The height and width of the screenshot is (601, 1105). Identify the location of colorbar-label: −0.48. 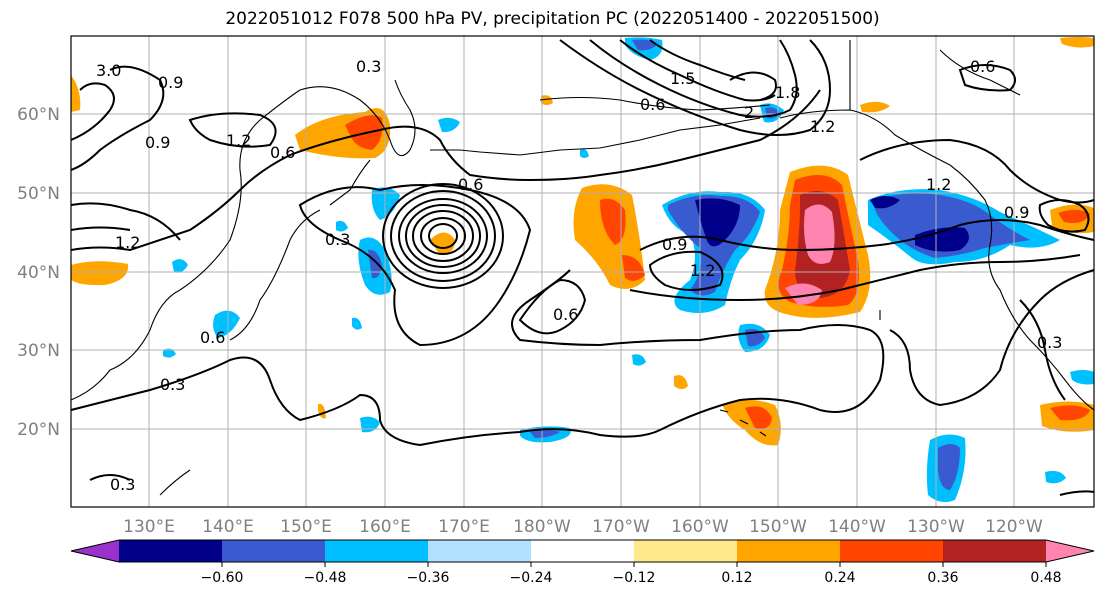
(325, 578).